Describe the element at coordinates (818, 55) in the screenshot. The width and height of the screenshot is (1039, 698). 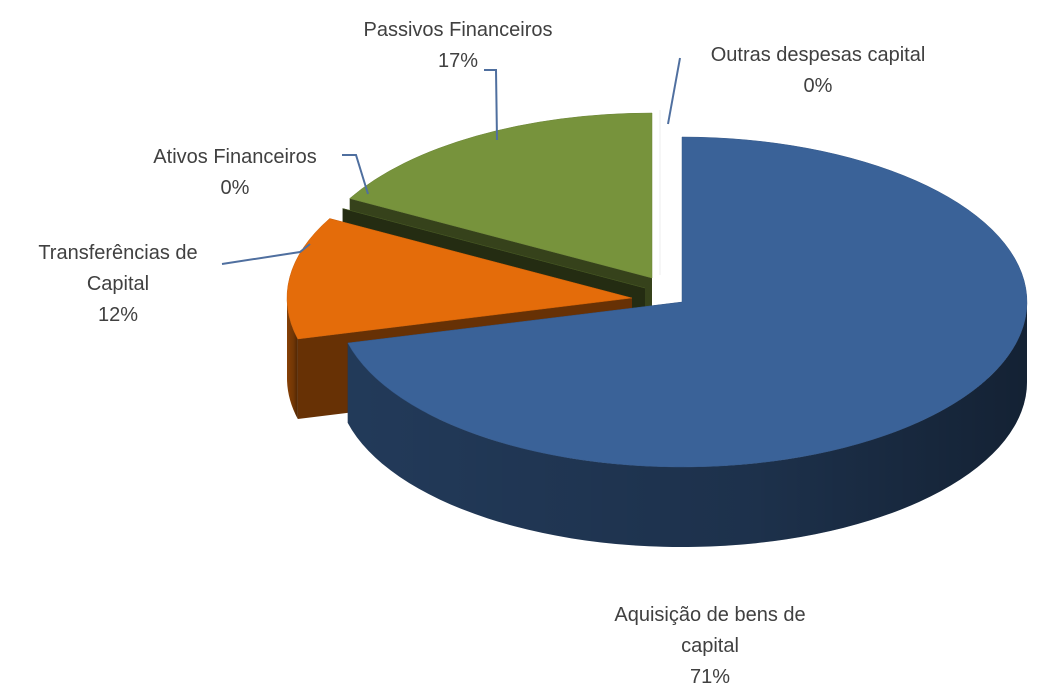
I see `category-label: Outras despesas capital` at that location.